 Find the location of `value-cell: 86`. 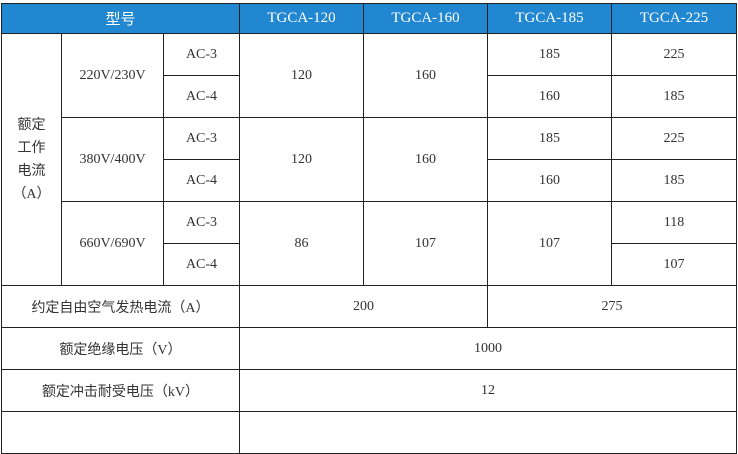

value-cell: 86 is located at coordinates (301, 243).